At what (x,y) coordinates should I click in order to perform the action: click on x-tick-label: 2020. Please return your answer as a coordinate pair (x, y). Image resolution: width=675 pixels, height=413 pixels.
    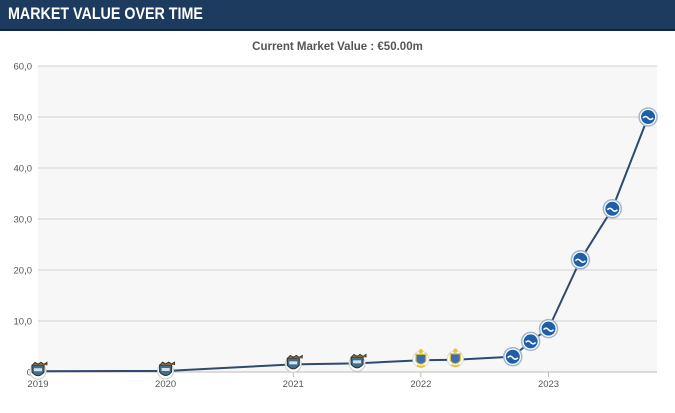
    Looking at the image, I should click on (165, 384).